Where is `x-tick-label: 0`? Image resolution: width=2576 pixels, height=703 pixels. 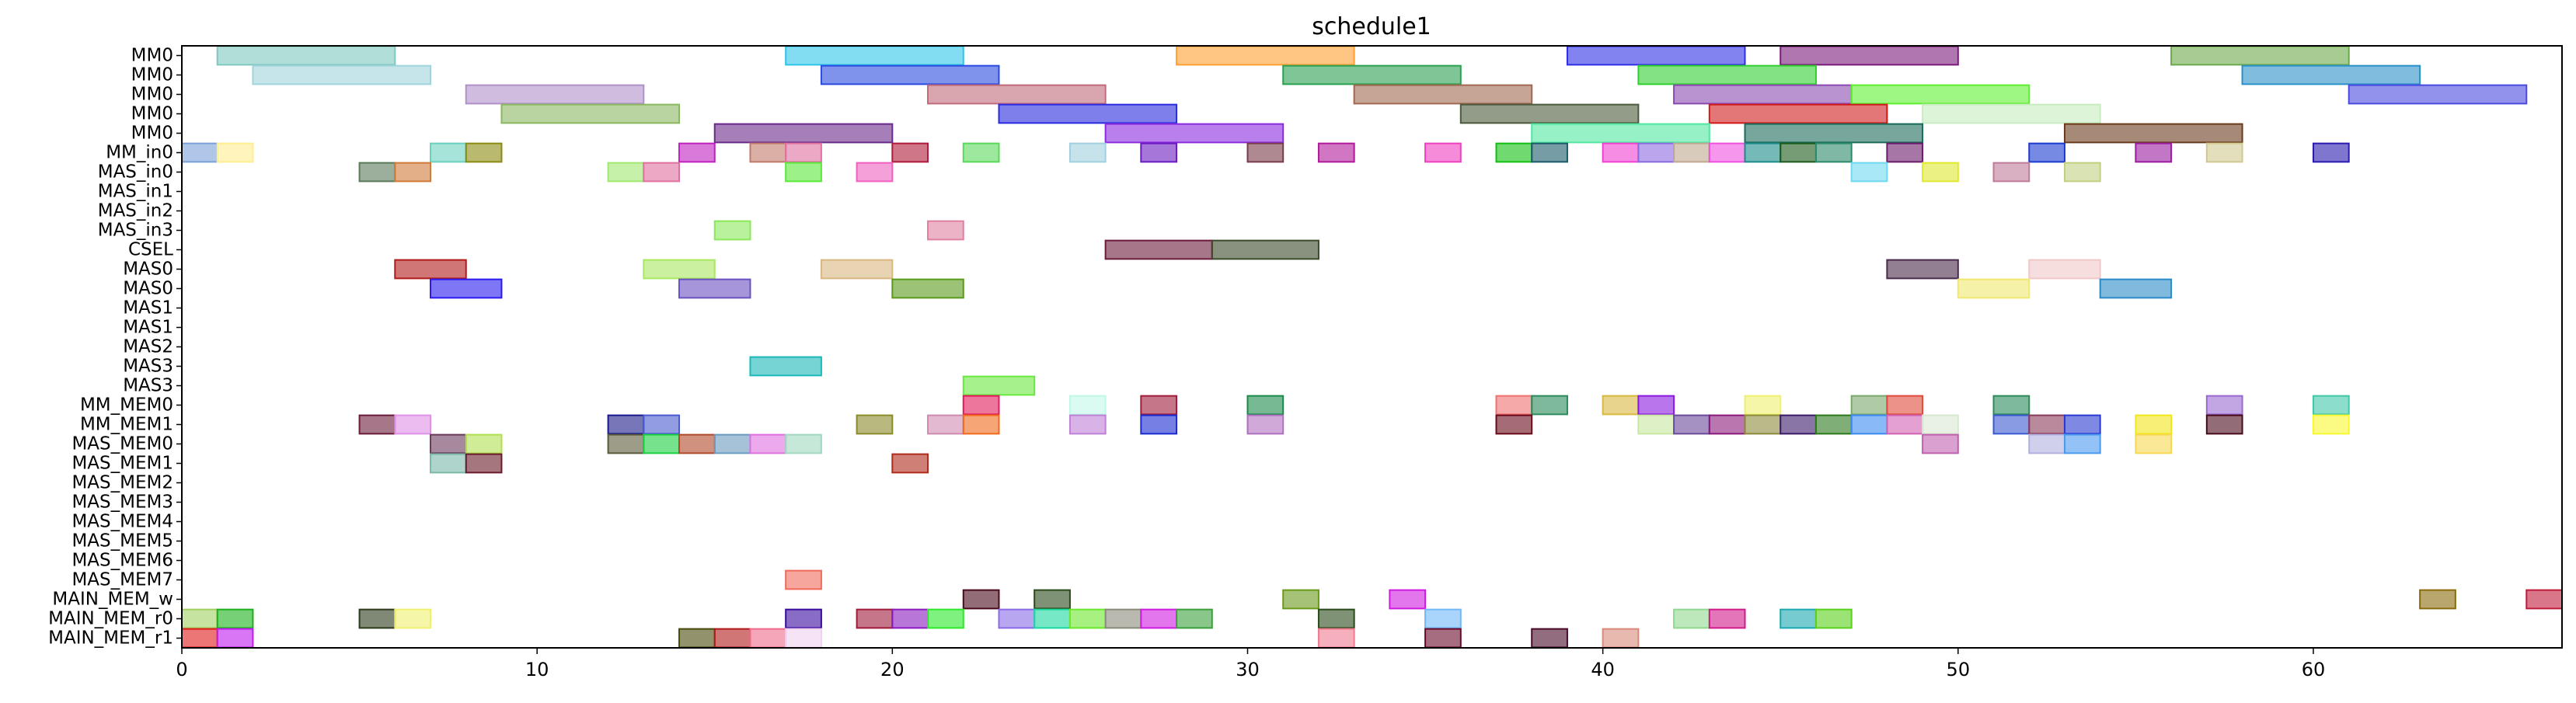 x-tick-label: 0 is located at coordinates (181, 669).